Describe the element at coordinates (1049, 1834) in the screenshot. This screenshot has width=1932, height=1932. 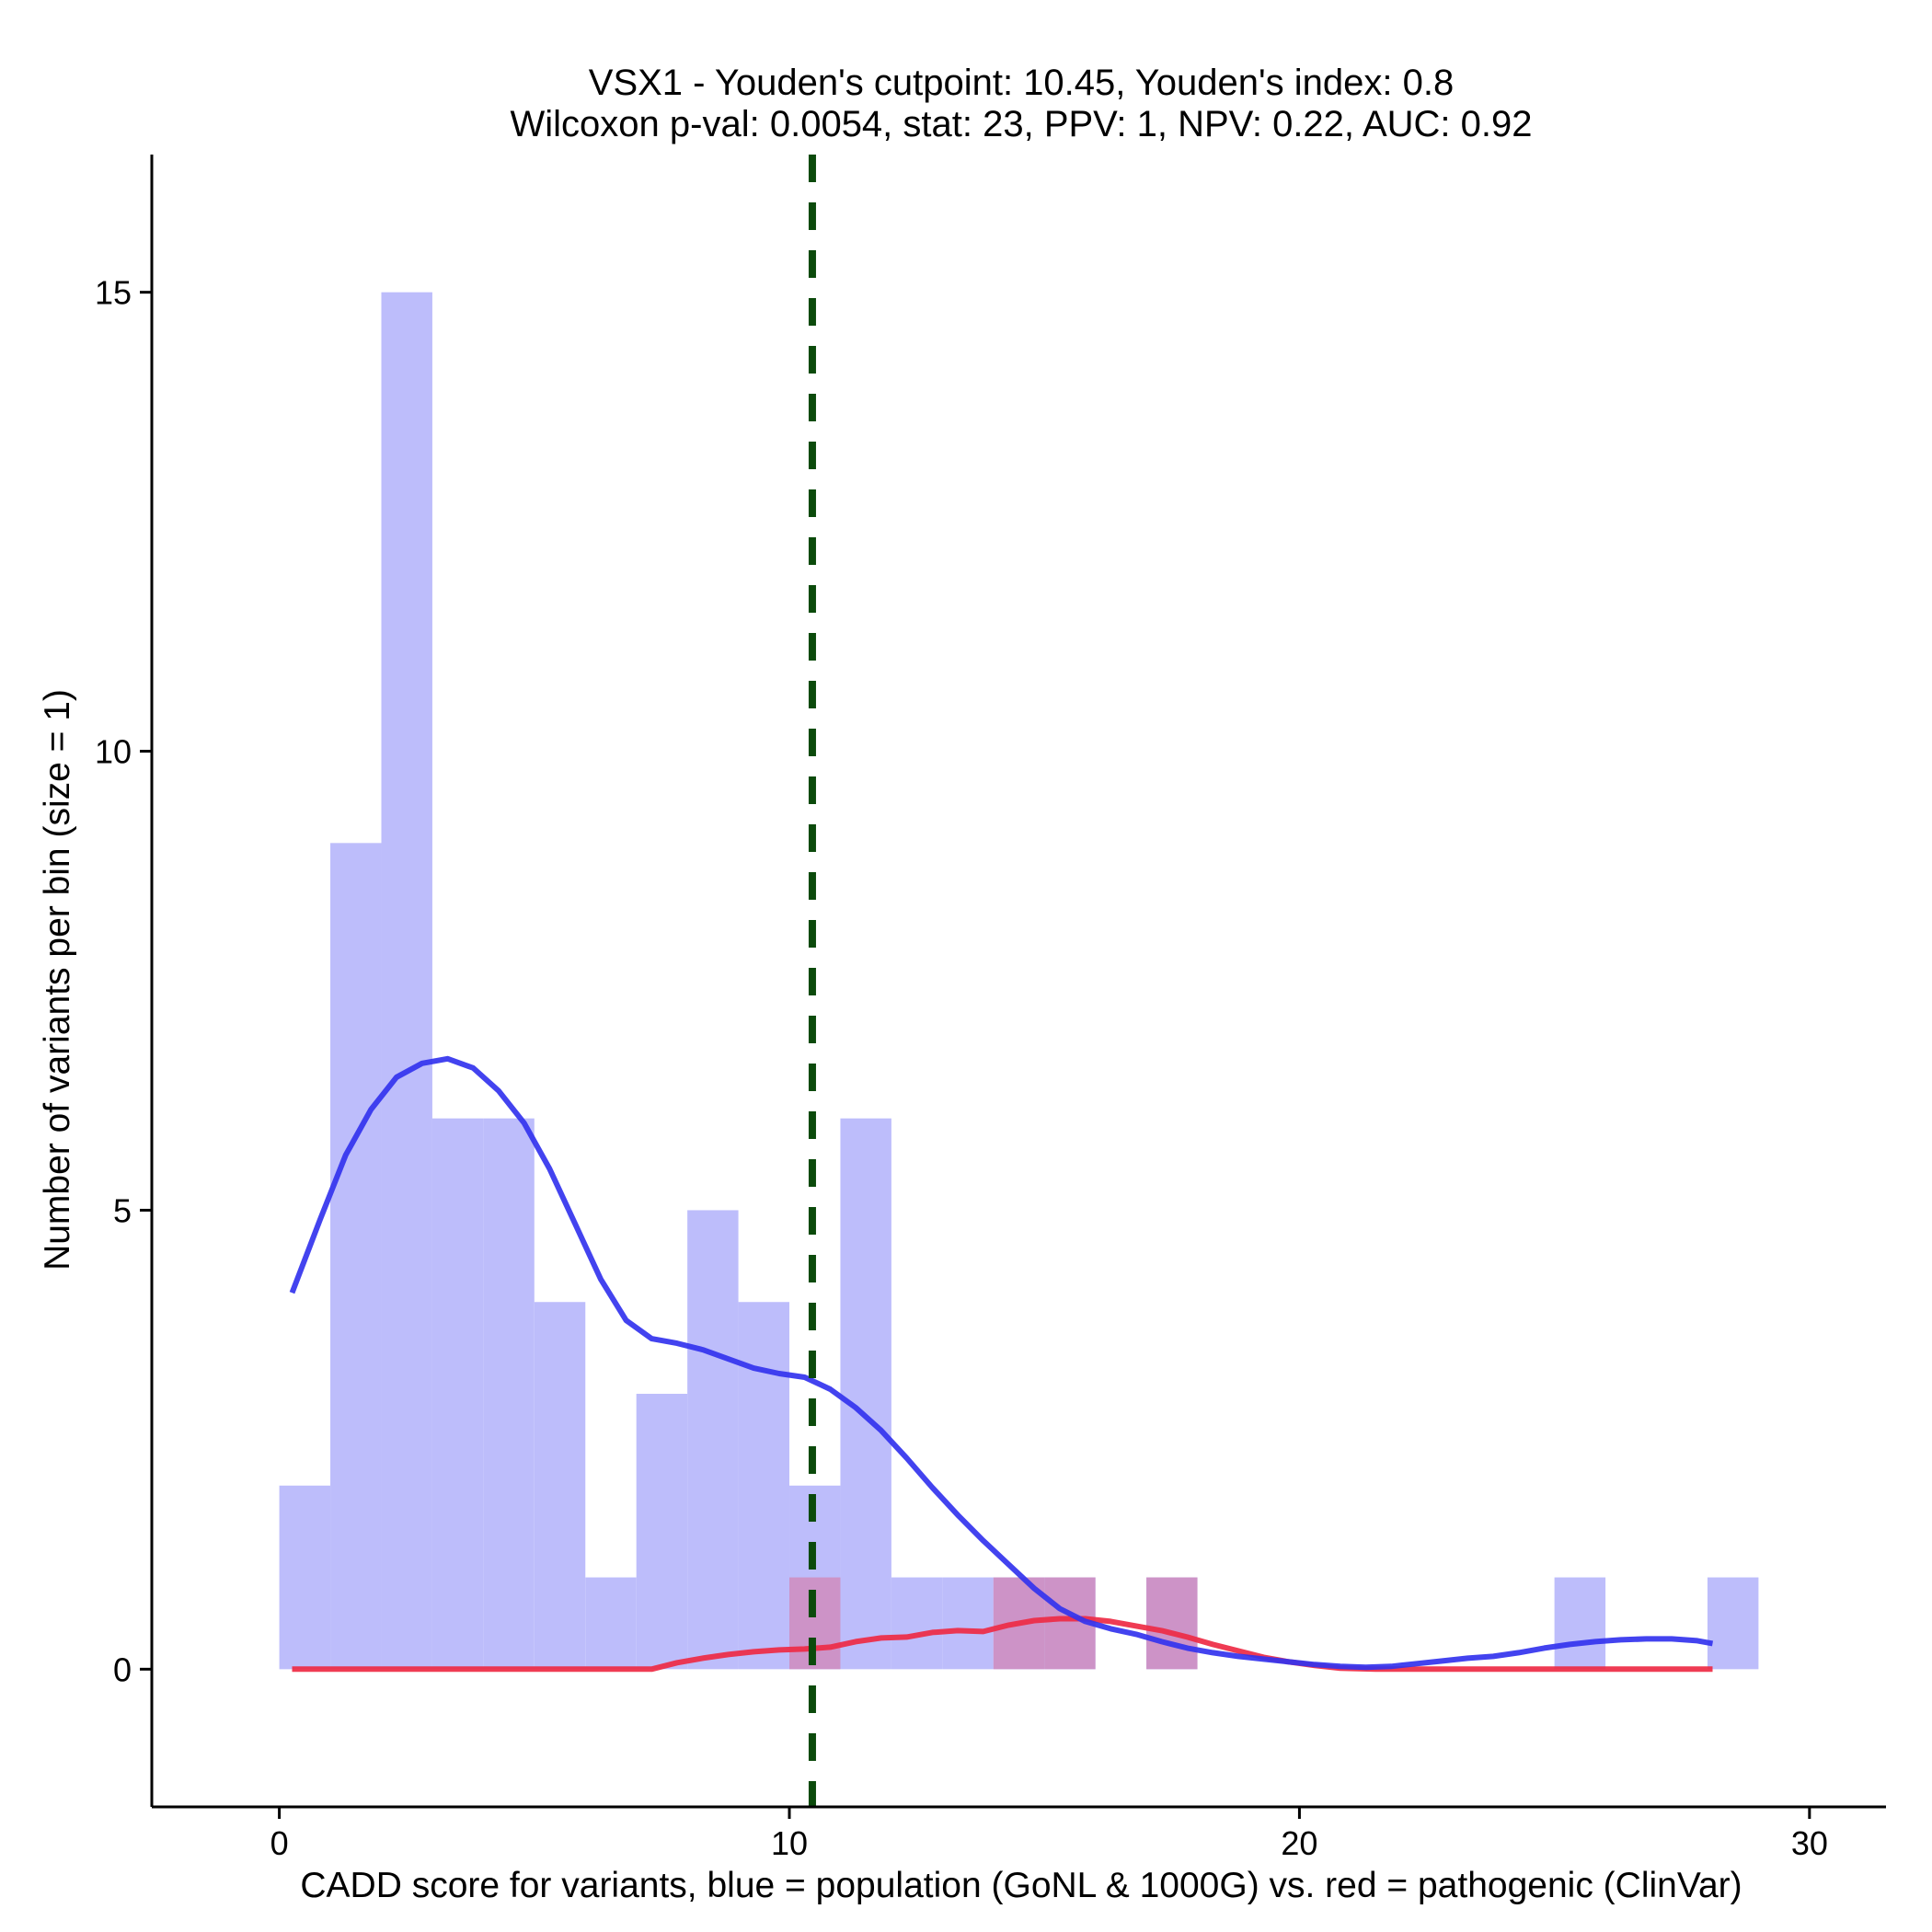
I see `x-axis-ticks: 0 10 20 30` at that location.